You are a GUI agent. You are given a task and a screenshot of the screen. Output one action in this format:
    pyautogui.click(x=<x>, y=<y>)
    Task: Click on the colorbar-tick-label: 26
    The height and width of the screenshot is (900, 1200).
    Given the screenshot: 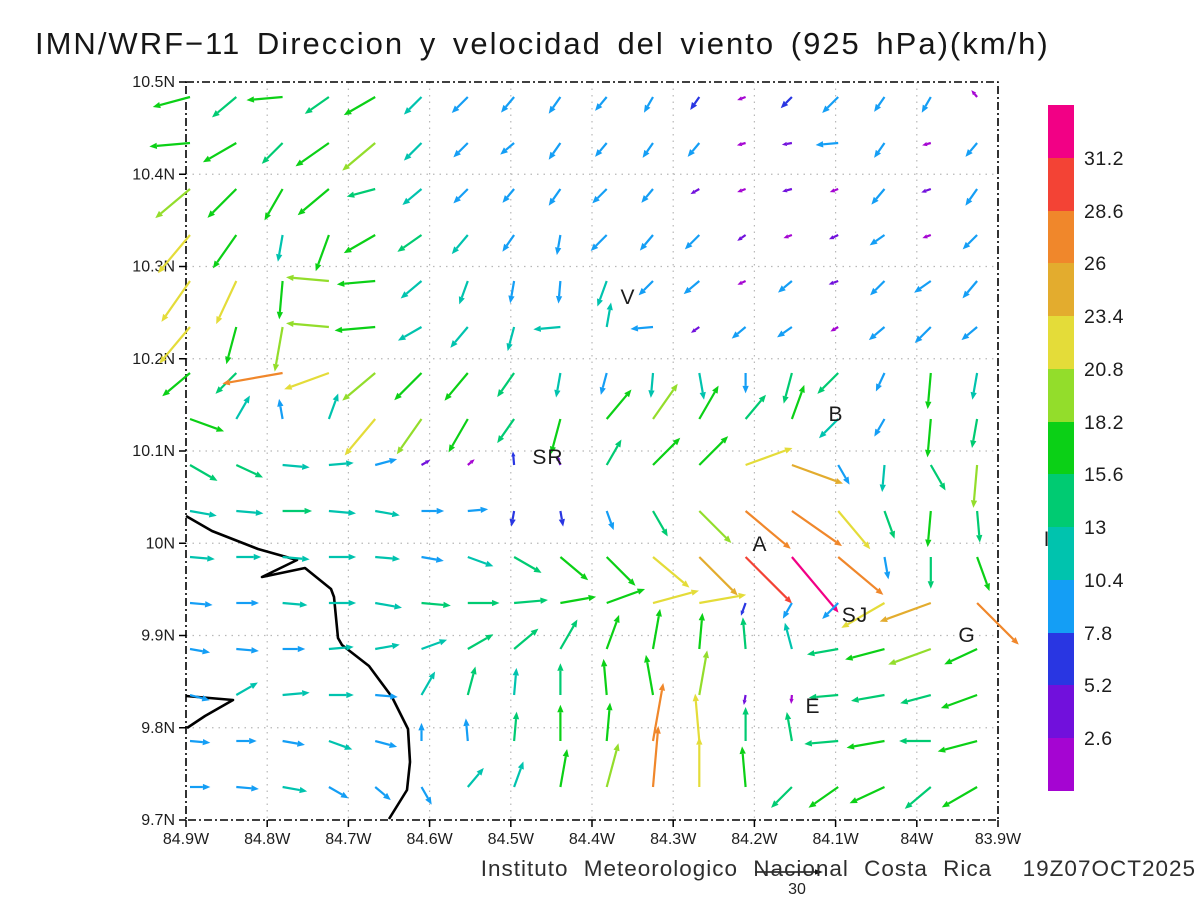 What is the action you would take?
    pyautogui.click(x=1095, y=264)
    